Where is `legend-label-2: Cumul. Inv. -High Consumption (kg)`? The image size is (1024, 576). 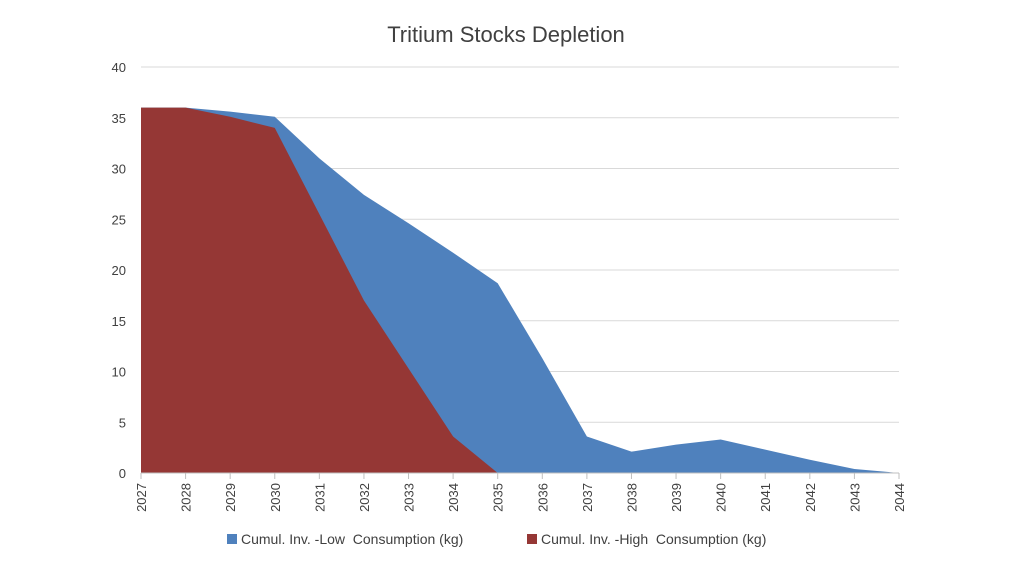
legend-label-2: Cumul. Inv. -High Consumption (kg) is located at coordinates (653, 539).